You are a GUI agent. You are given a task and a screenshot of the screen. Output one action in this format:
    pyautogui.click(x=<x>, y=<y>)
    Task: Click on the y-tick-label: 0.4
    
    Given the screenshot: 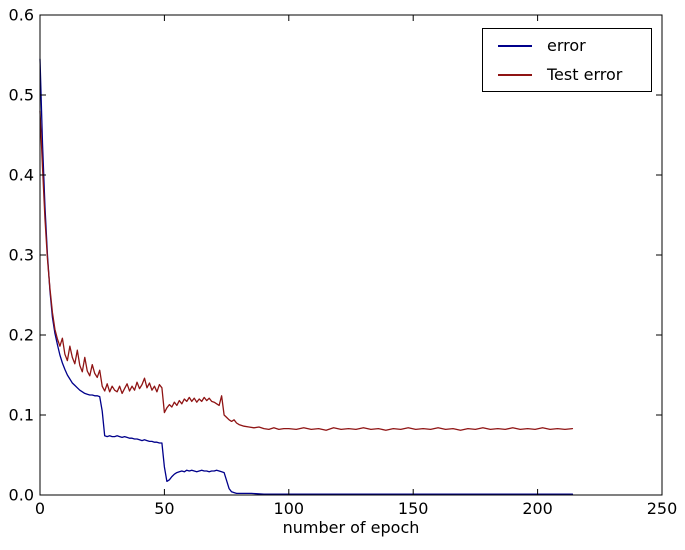 What is the action you would take?
    pyautogui.click(x=21, y=175)
    